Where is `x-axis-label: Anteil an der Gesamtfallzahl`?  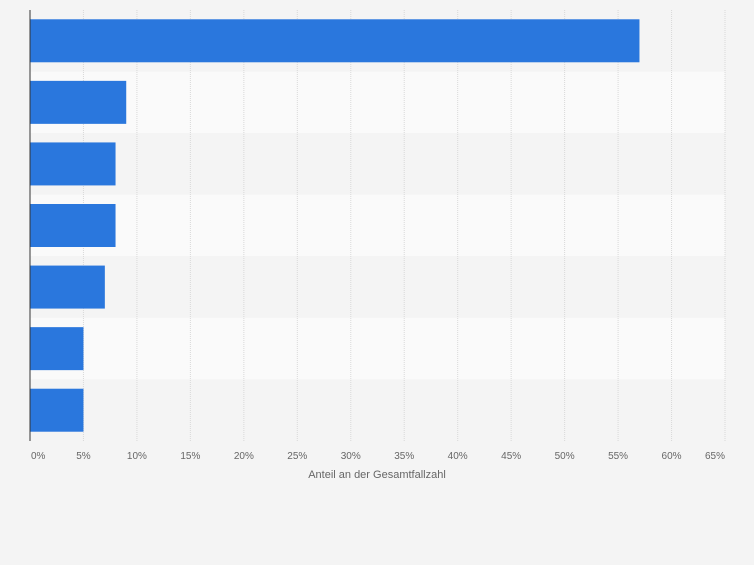 x-axis-label: Anteil an der Gesamtfallzahl is located at coordinates (377, 475).